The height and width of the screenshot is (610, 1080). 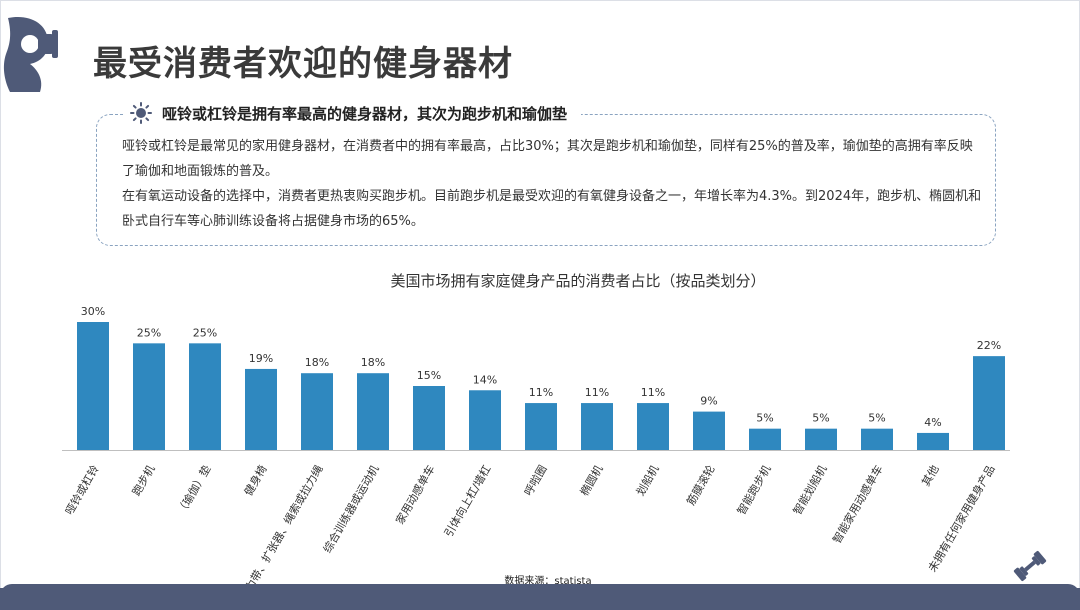 What do you see at coordinates (932, 422) in the screenshot?
I see `bar-value-label: 4%` at bounding box center [932, 422].